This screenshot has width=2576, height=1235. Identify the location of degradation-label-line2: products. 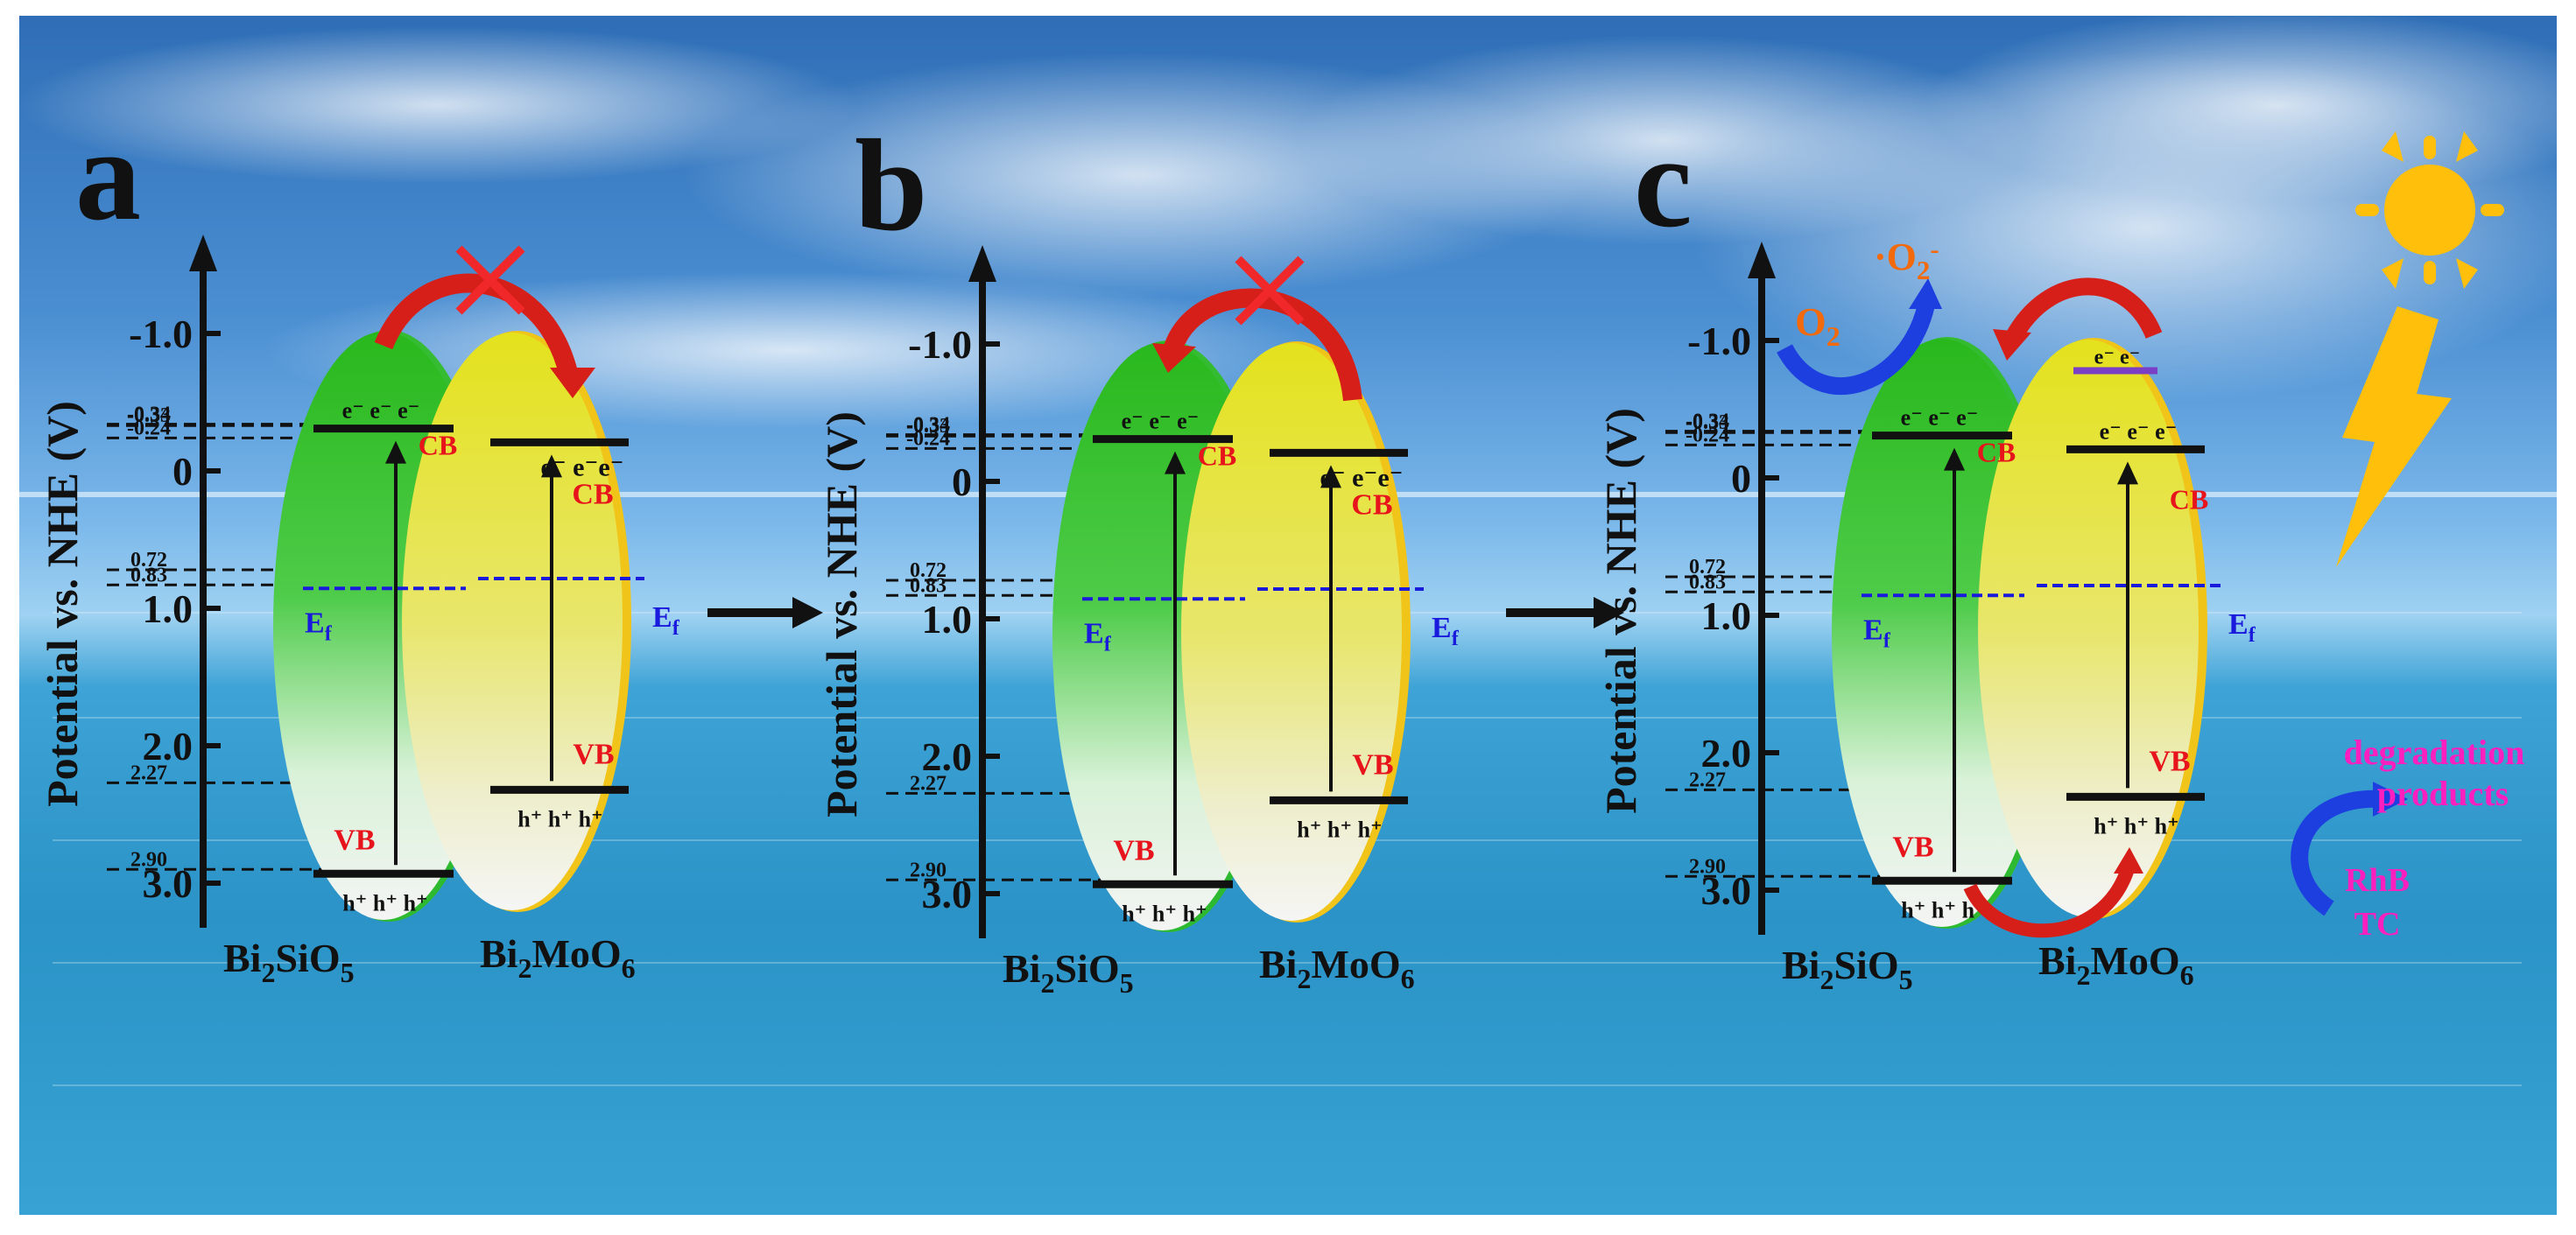
(2443, 793).